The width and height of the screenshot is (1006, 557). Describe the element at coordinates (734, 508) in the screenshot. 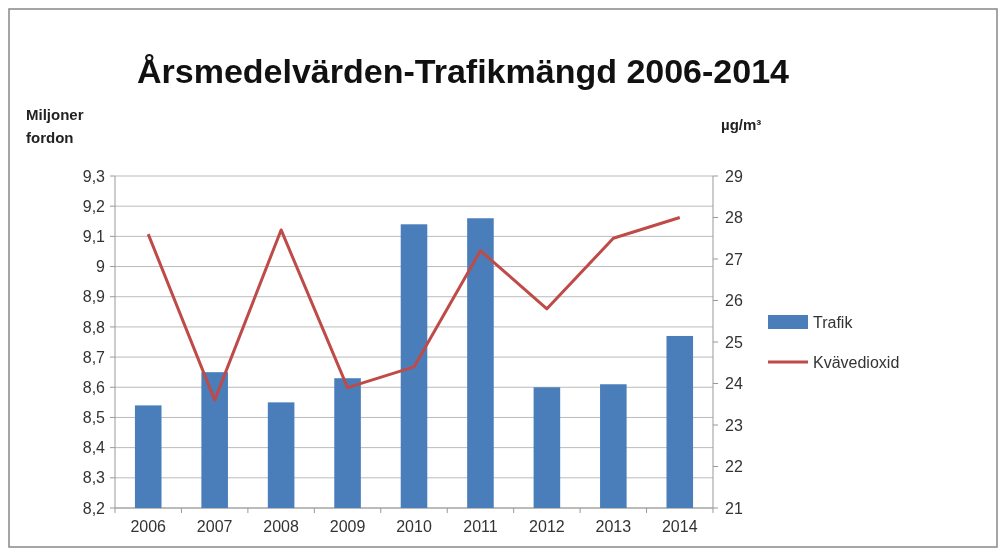

I see `y2-tick-label: 21` at that location.